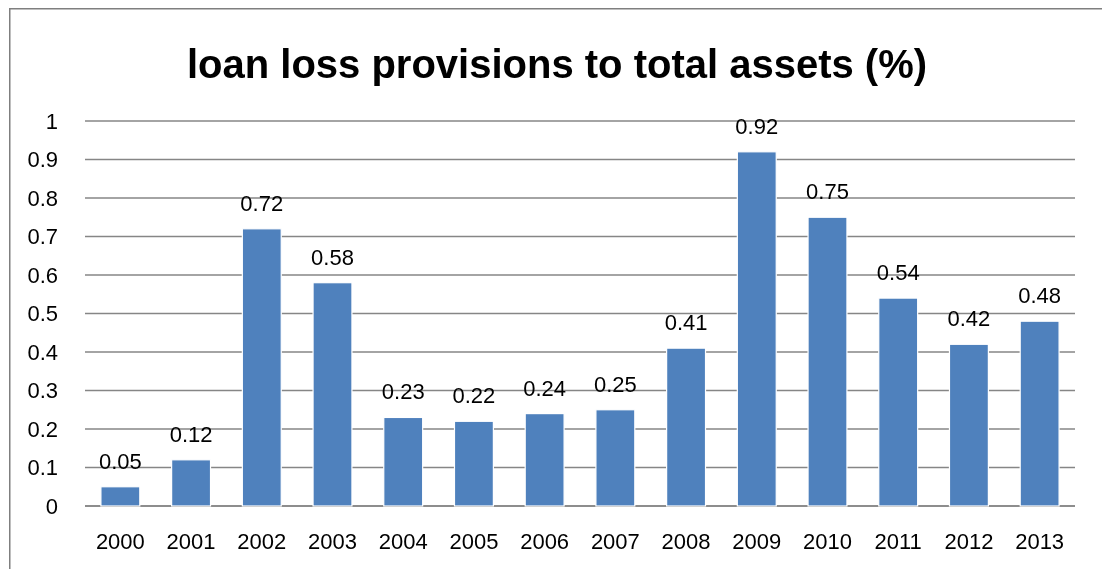 The width and height of the screenshot is (1102, 569). Describe the element at coordinates (51, 506) in the screenshot. I see `y-tick-label: 0` at that location.